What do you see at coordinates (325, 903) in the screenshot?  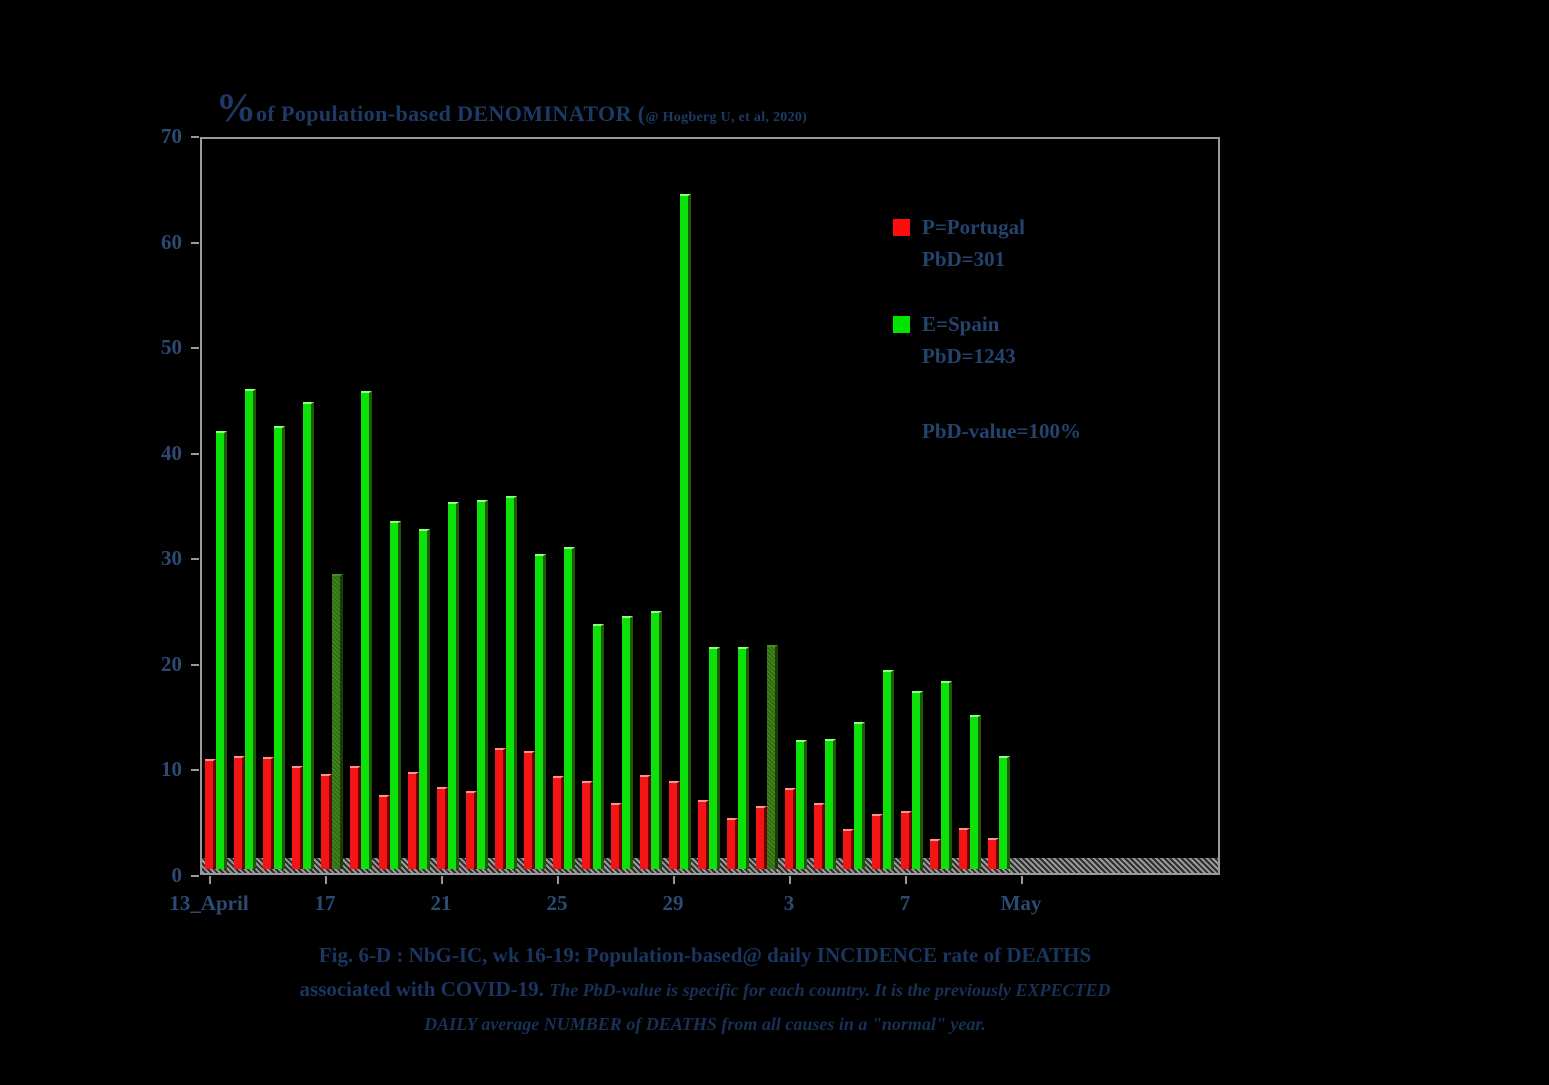 I see `x-tick-label: 17` at bounding box center [325, 903].